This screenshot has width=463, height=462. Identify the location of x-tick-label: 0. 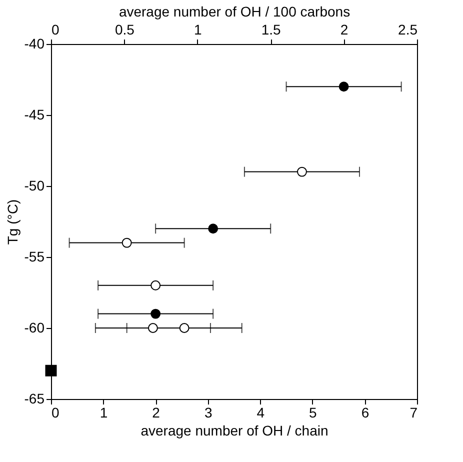
(56, 412).